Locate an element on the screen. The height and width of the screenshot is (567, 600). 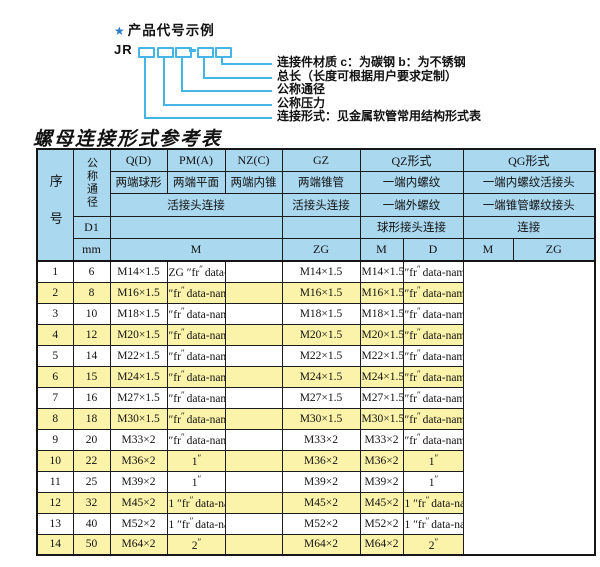
cell-no: 9 is located at coordinates (55, 439).